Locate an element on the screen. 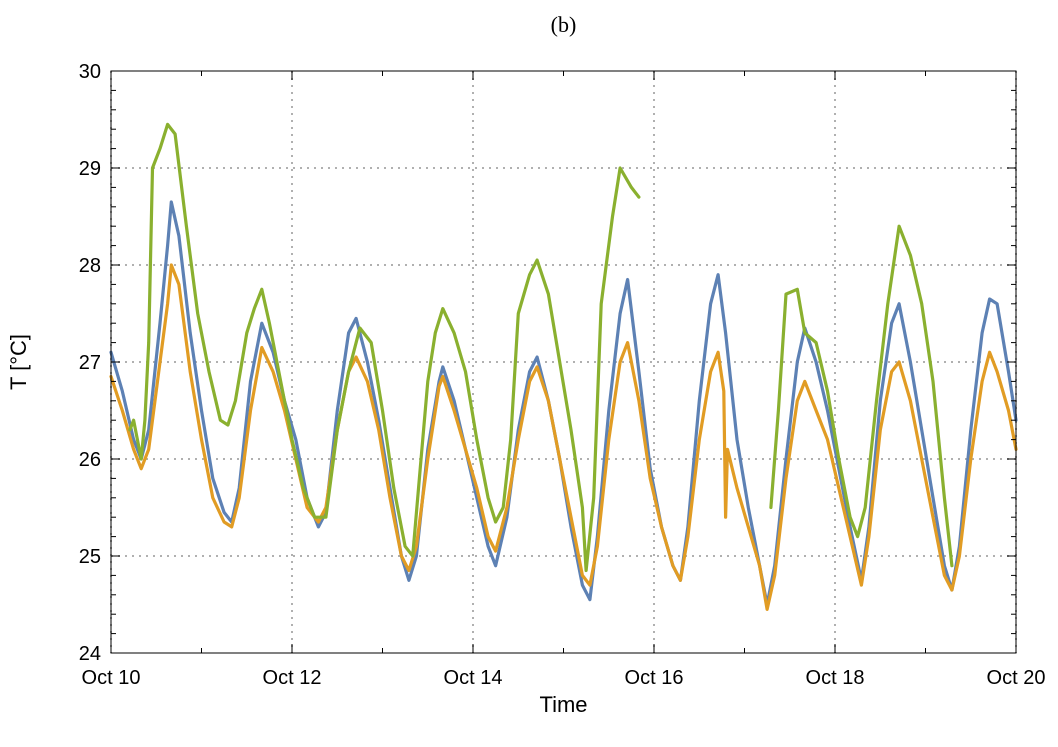 The width and height of the screenshot is (1058, 747). x-tick-label: Oct 14 is located at coordinates (473, 678).